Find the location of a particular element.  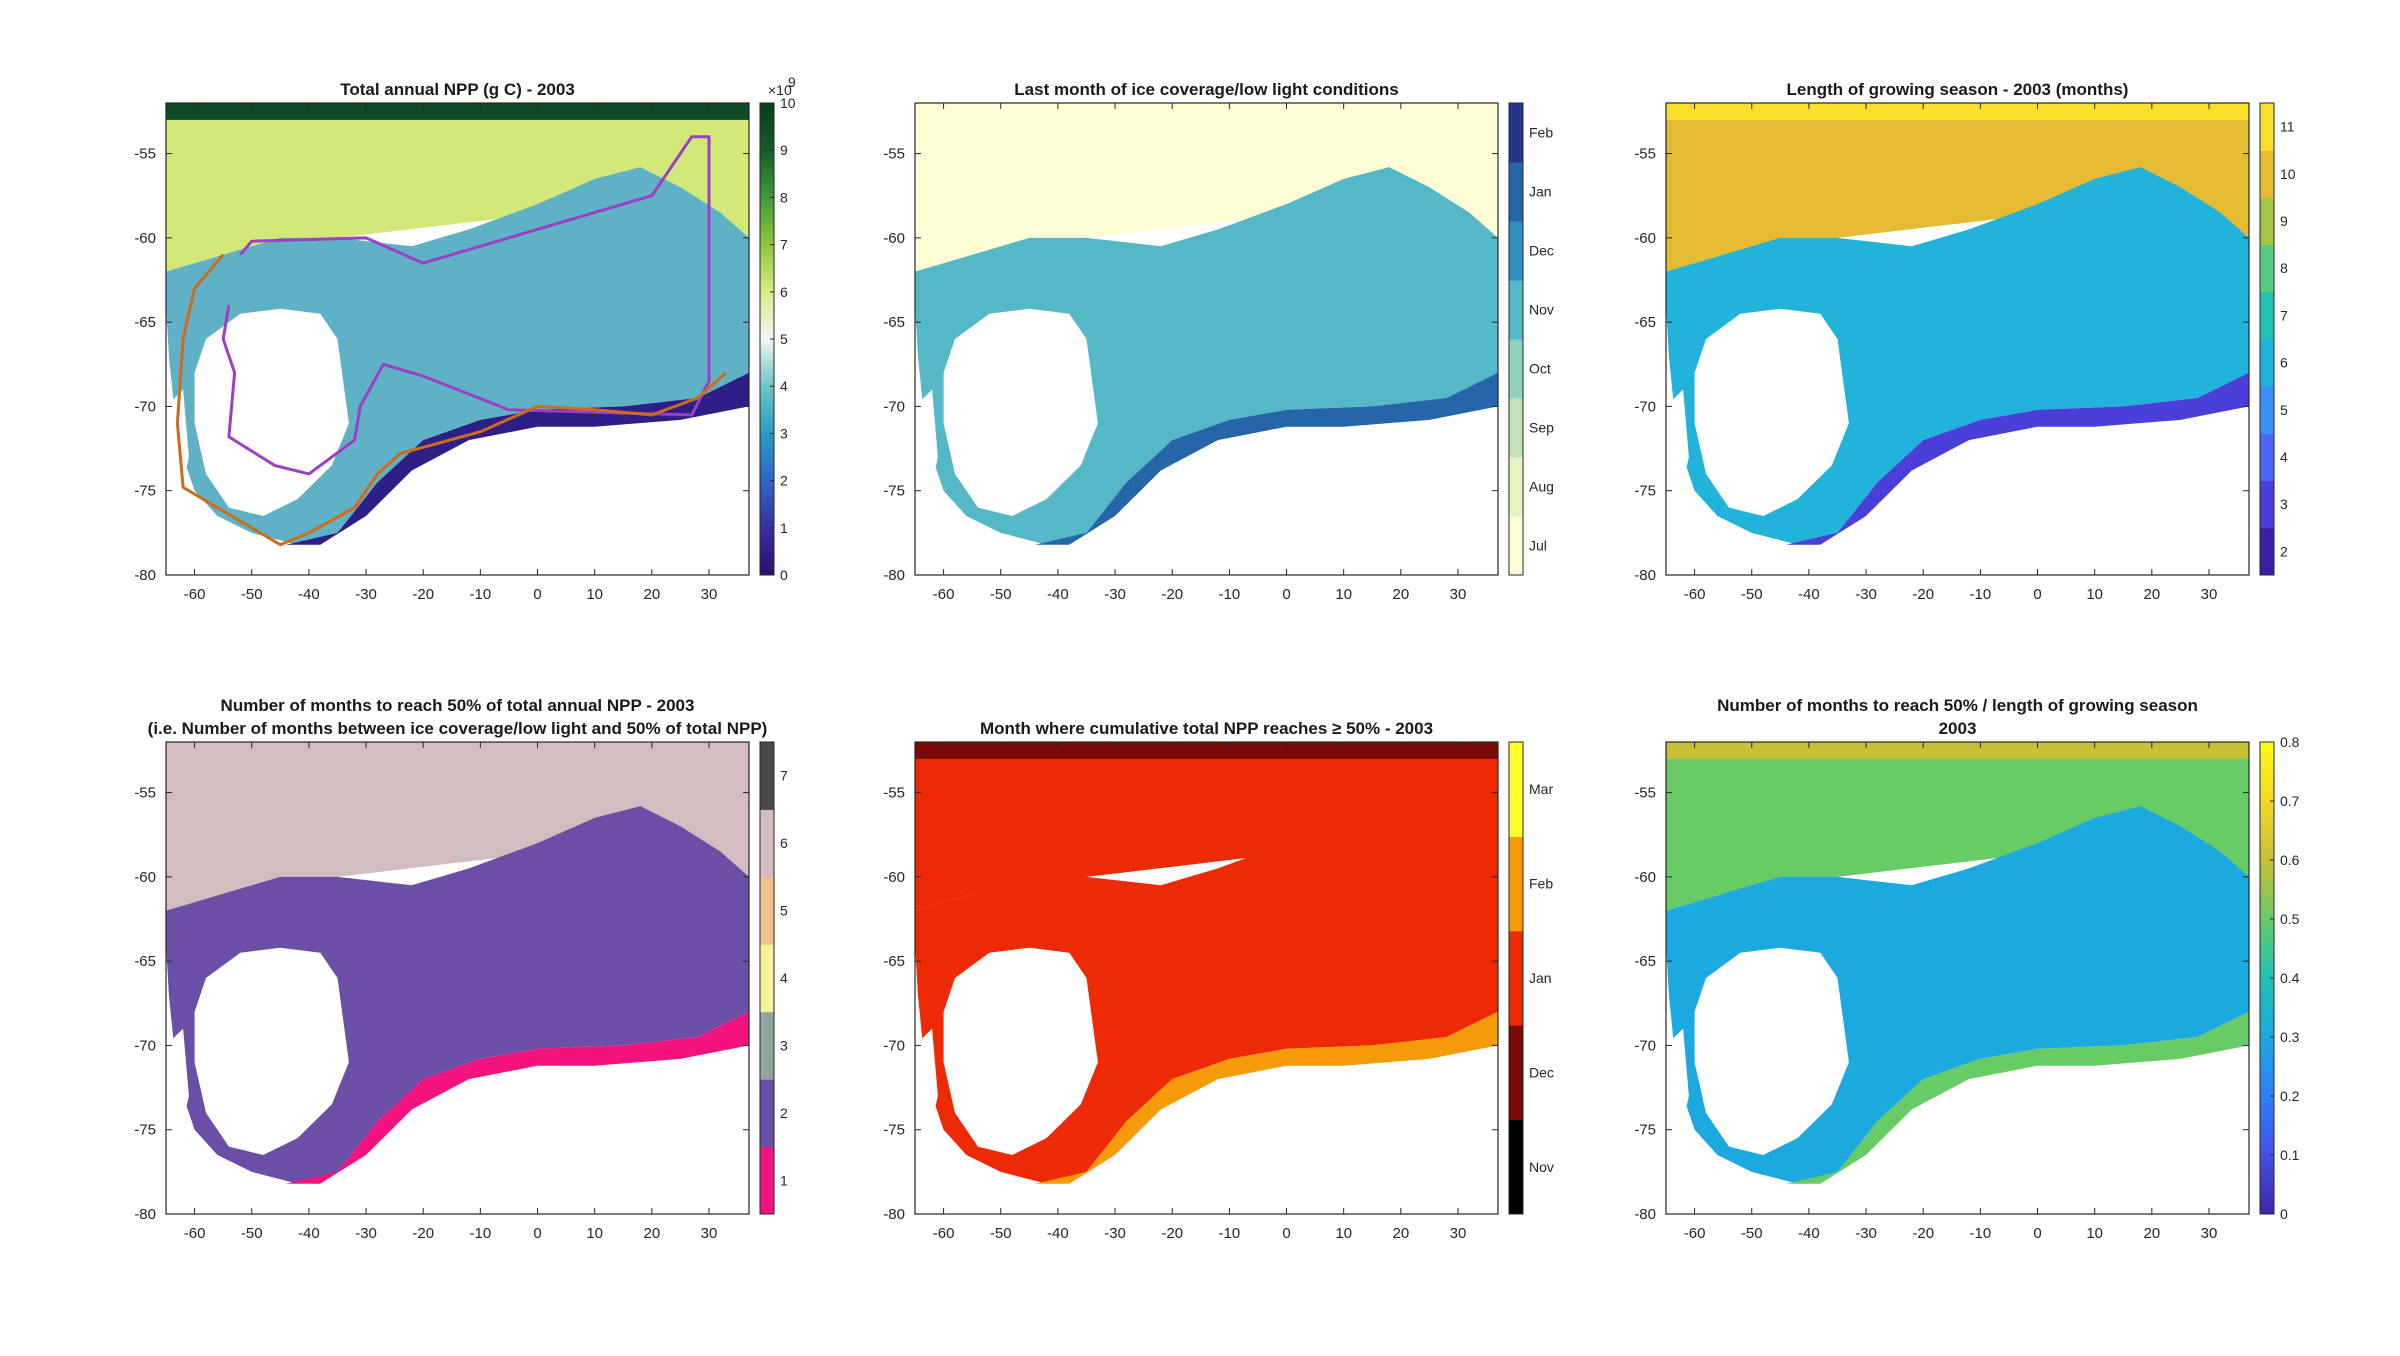

x-tick-label: 10 is located at coordinates (594, 1233).